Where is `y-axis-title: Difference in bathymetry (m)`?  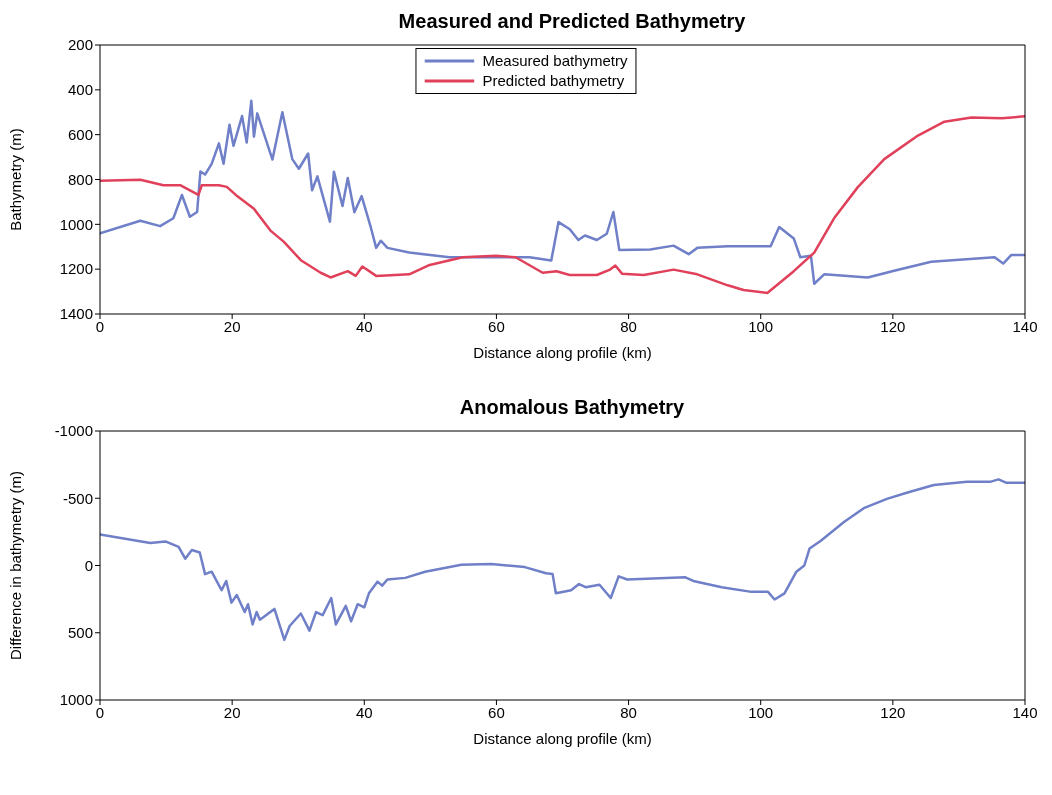 y-axis-title: Difference in bathymetry (m) is located at coordinates (16, 565).